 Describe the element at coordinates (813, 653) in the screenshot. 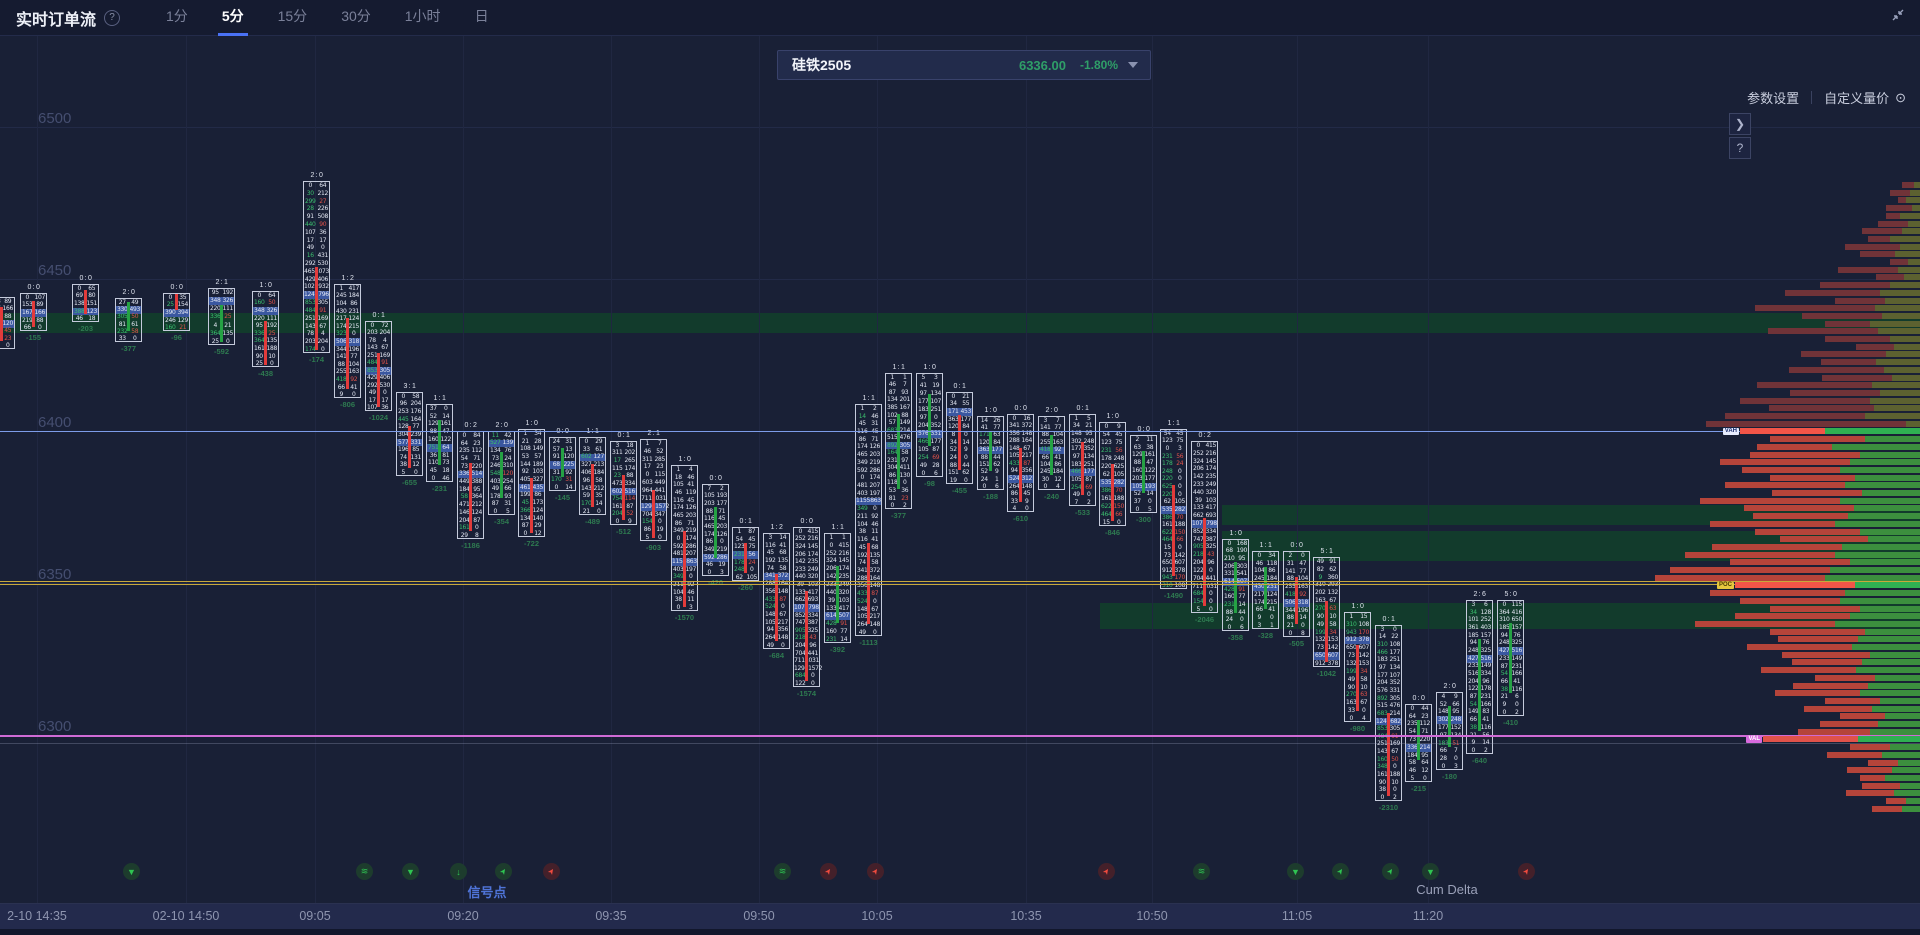

I see `ask-volume: 441` at that location.